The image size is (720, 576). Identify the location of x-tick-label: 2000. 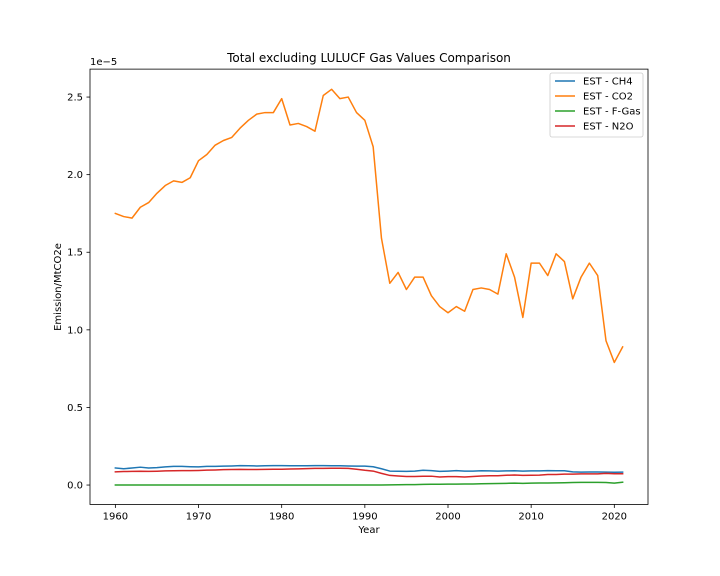
(447, 516).